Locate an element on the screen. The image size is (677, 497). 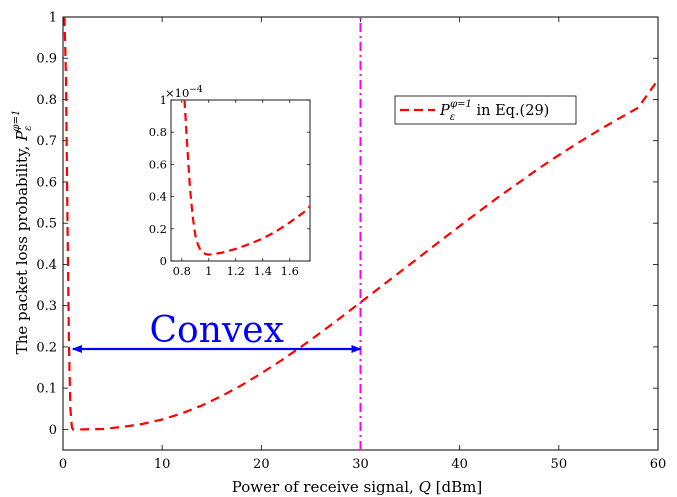
x-tick-label: 60 is located at coordinates (658, 464).